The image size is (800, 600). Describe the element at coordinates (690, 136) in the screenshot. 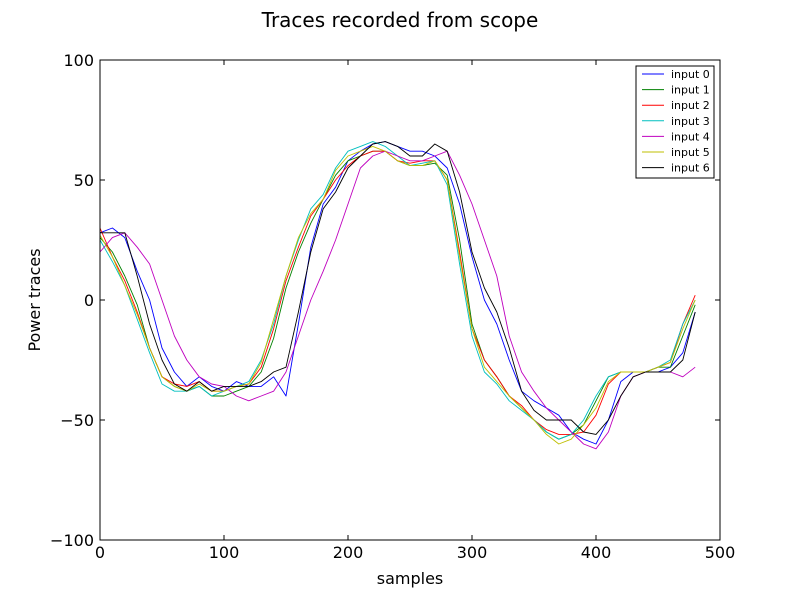

I see `legend-label-4: input 4` at that location.